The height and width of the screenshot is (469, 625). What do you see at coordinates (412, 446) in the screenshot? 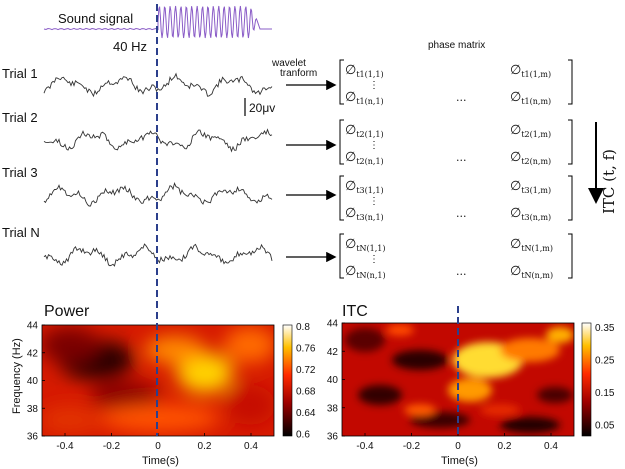
I see `itc-x-tick-label--0.2: -0.2` at bounding box center [412, 446].